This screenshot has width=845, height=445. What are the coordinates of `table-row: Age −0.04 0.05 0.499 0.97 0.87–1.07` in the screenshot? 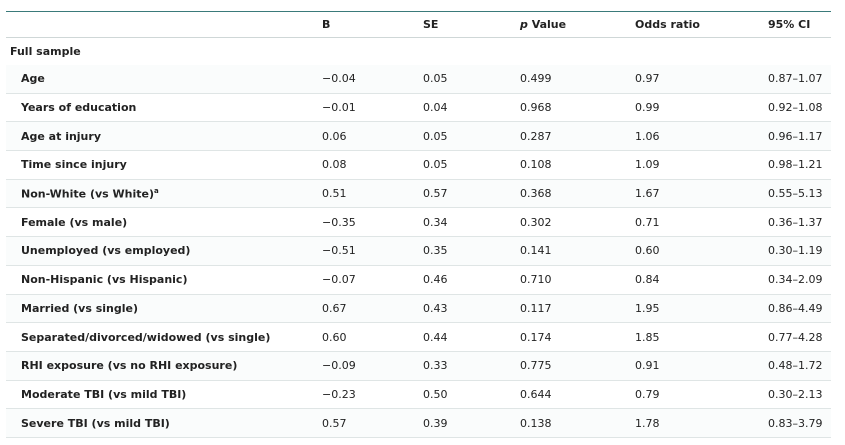 It's located at (418, 79).